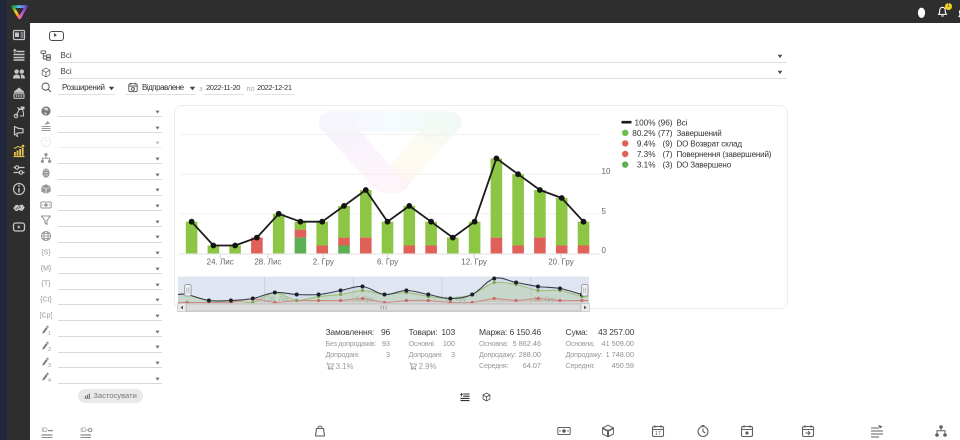  What do you see at coordinates (48, 381) in the screenshot?
I see `svg-text: 4` at bounding box center [48, 381].